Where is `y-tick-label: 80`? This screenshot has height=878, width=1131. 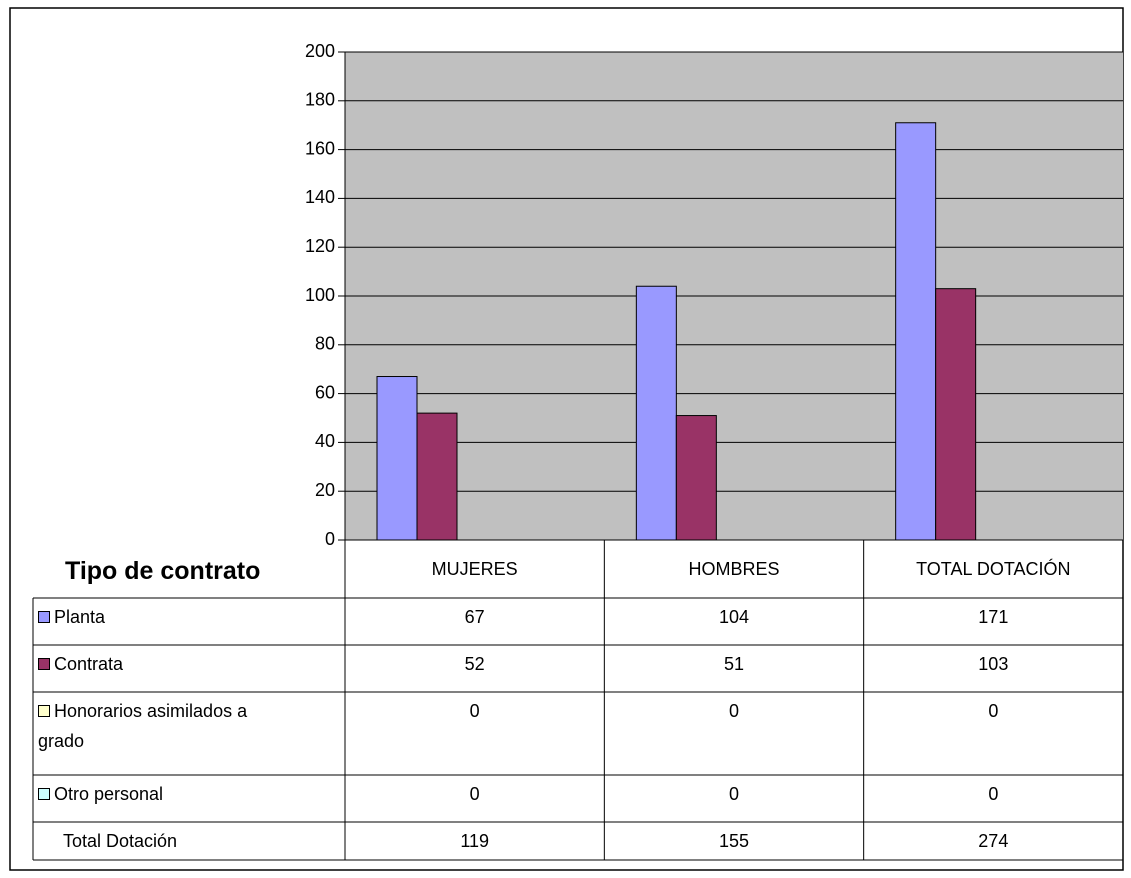
y-tick-label: 80 is located at coordinates (325, 344).